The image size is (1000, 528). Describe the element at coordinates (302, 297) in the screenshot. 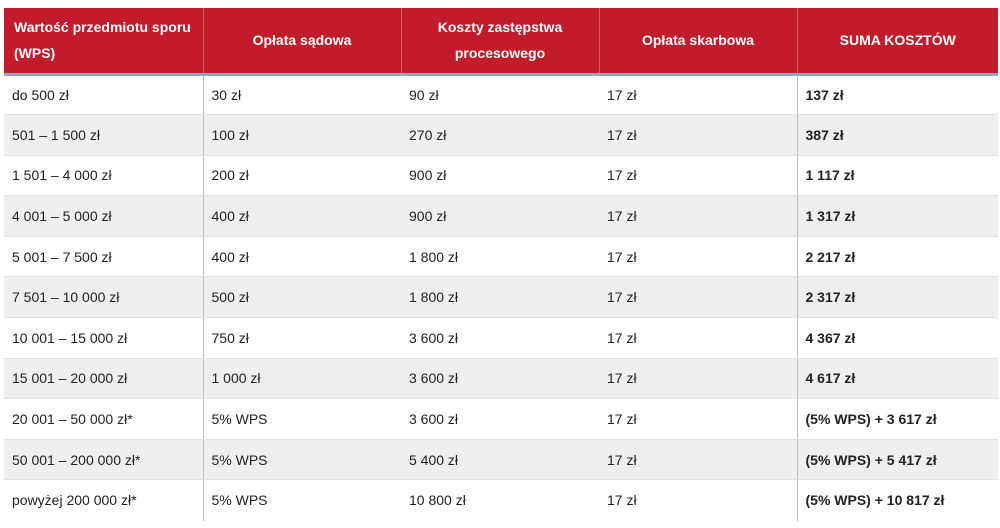

I see `cell-court-fee: 500 zł` at that location.